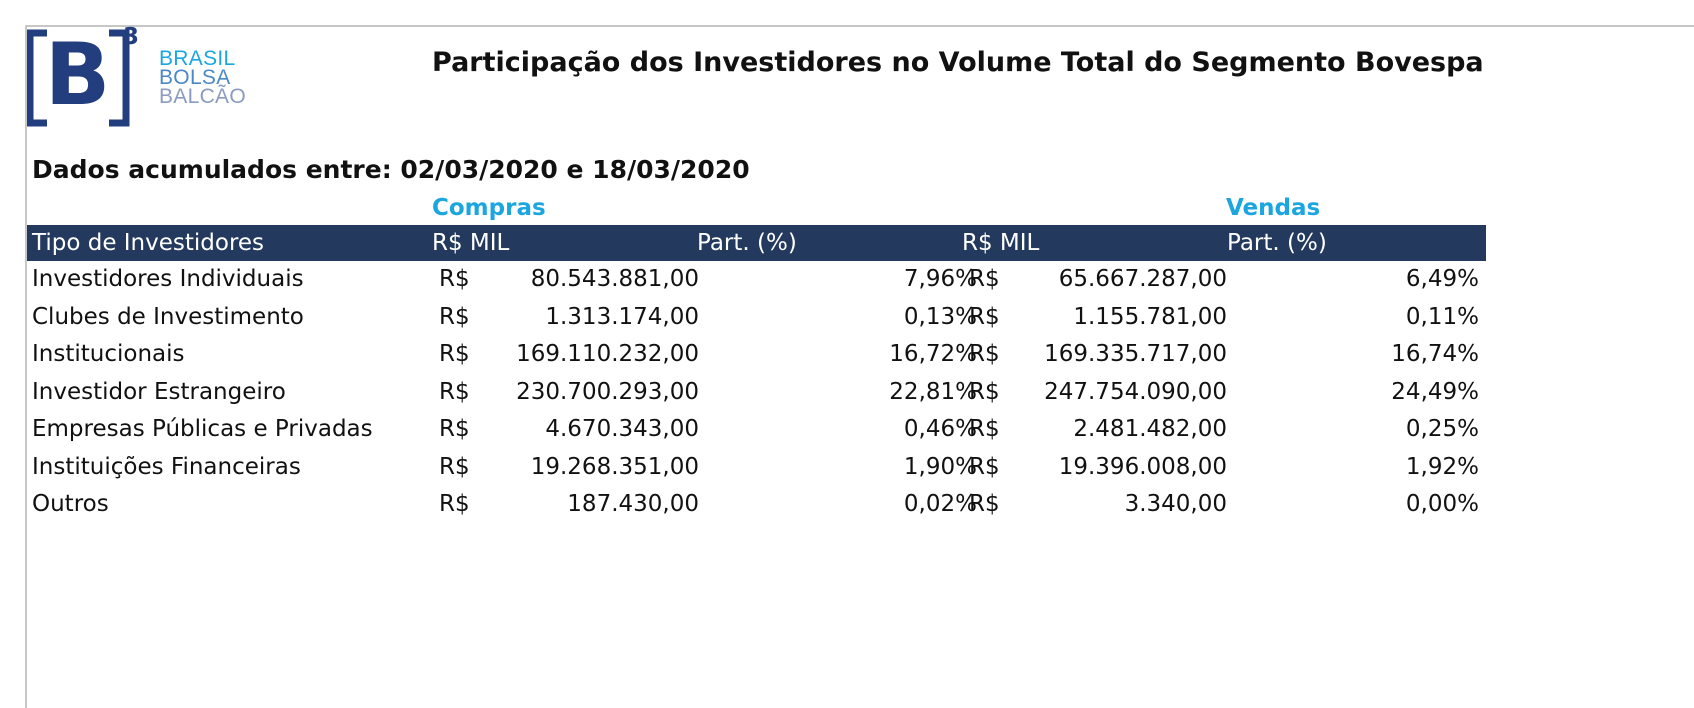 The width and height of the screenshot is (1694, 708). What do you see at coordinates (77, 75) in the screenshot?
I see `logo-mark-letter: B` at bounding box center [77, 75].